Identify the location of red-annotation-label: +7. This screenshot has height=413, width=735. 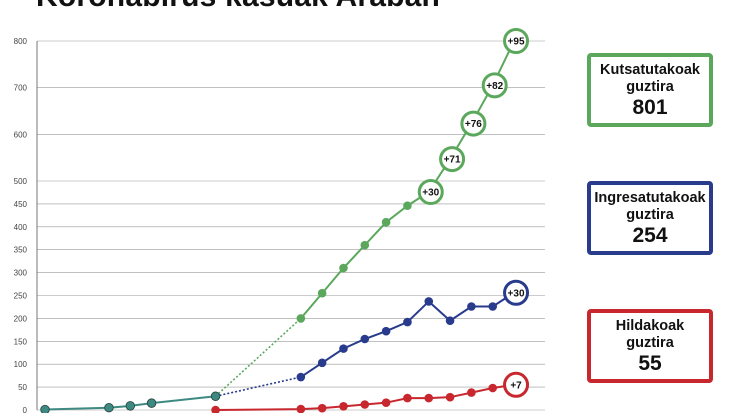
(516, 385).